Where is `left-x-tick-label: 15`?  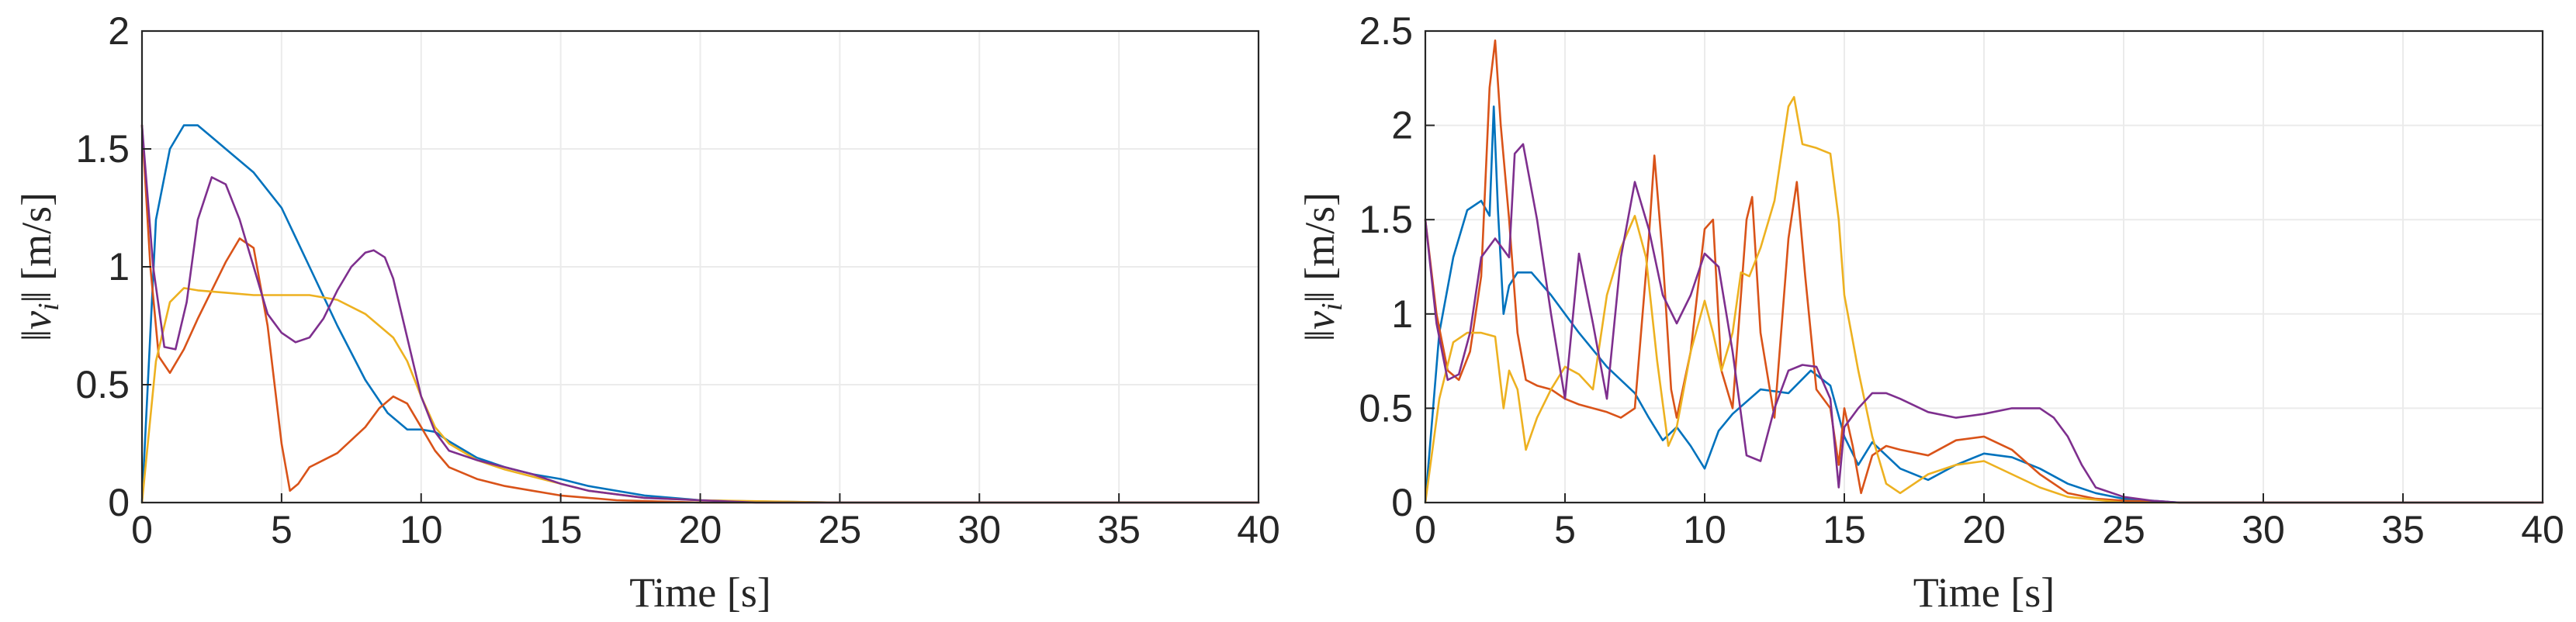 left-x-tick-label: 15 is located at coordinates (561, 529).